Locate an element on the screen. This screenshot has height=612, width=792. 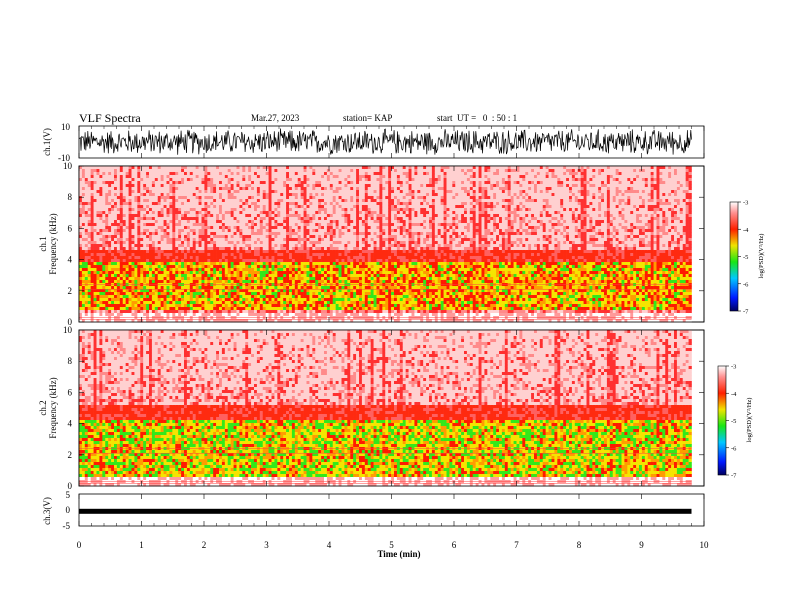
ch1-waveform-line is located at coordinates (385, 141).